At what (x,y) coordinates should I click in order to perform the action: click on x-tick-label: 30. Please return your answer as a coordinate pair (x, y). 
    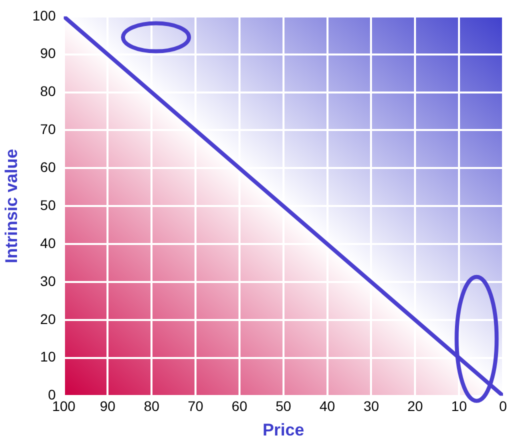
    Looking at the image, I should click on (371, 406).